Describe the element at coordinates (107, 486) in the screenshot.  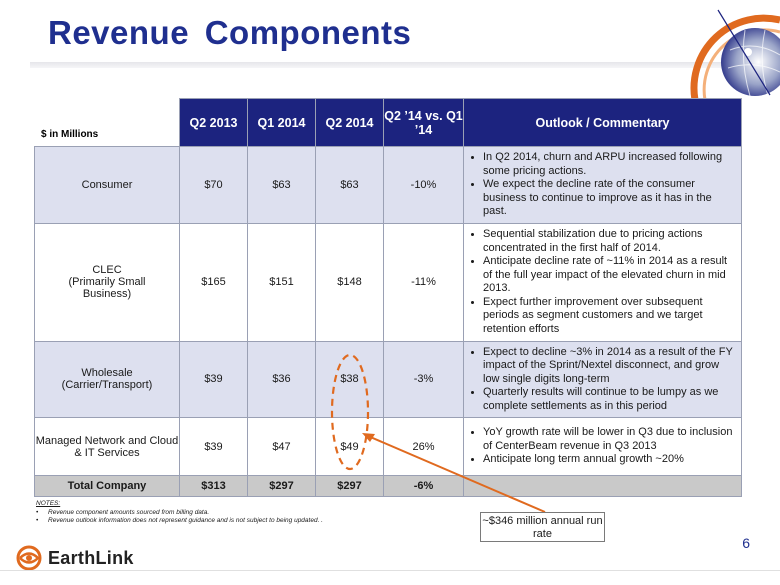
I see `segment-cell: Total Company` at that location.